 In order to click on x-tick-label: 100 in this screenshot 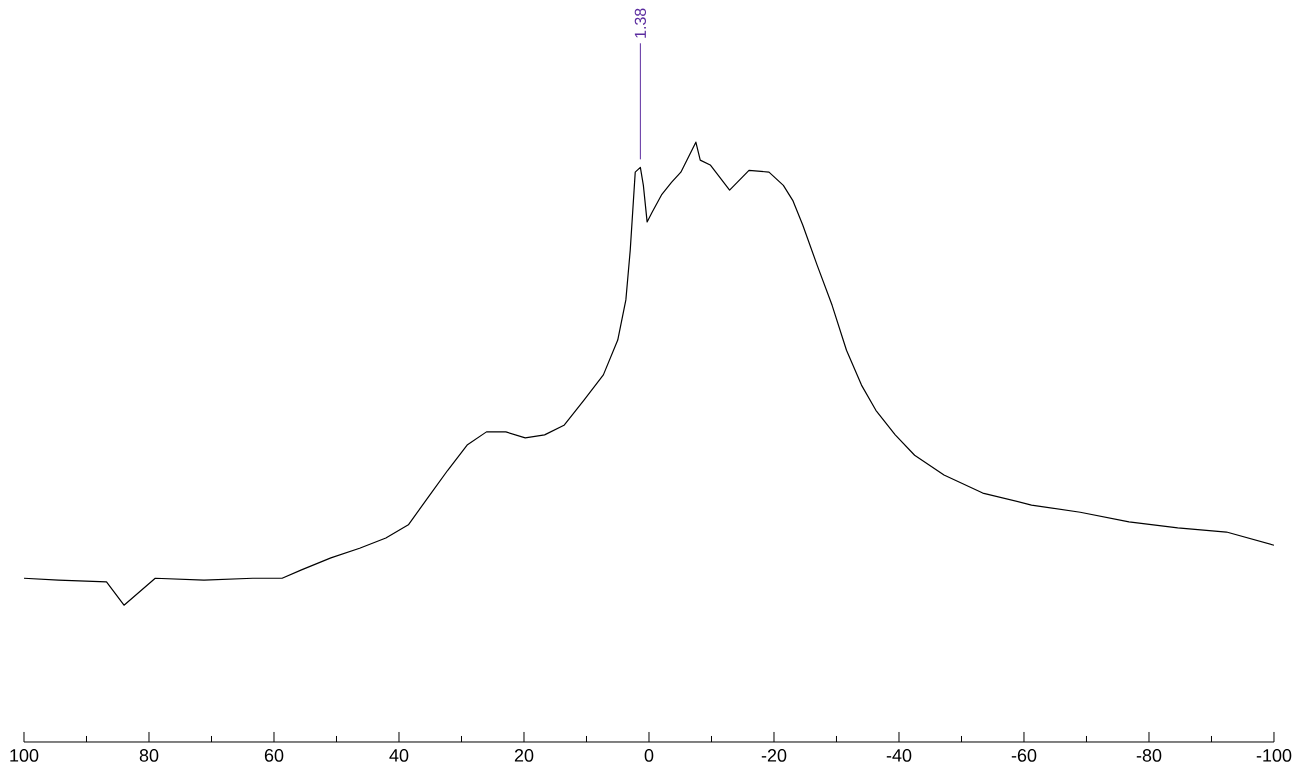, I will do `click(24, 755)`.